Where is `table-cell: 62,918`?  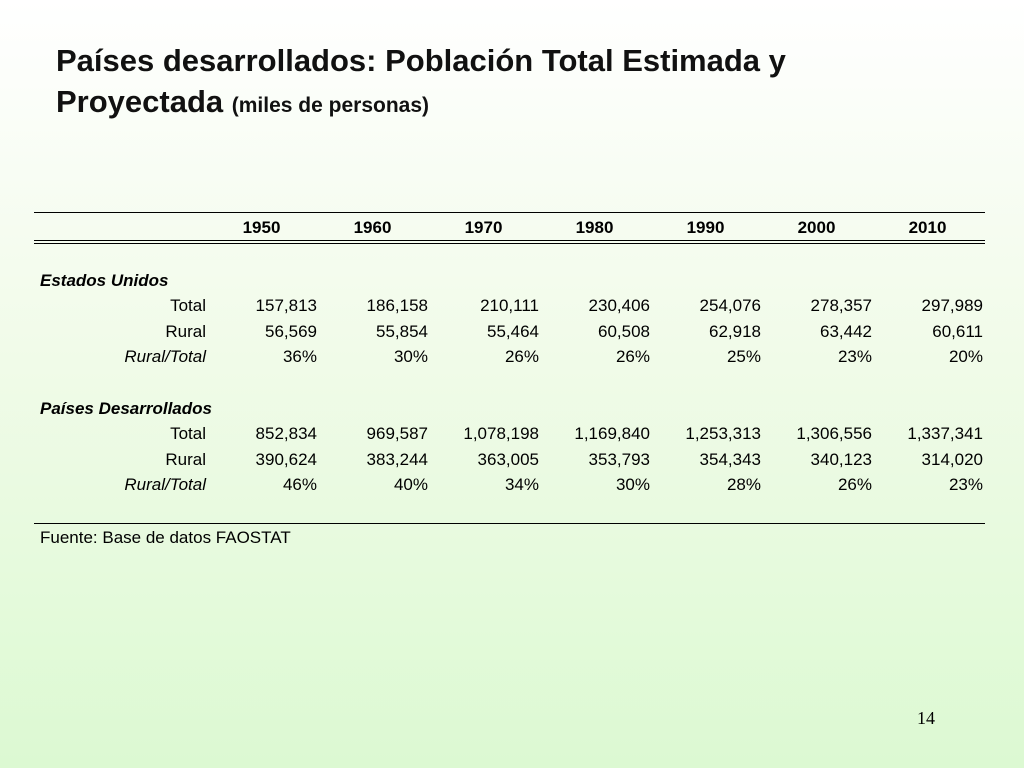 table-cell: 62,918 is located at coordinates (735, 331).